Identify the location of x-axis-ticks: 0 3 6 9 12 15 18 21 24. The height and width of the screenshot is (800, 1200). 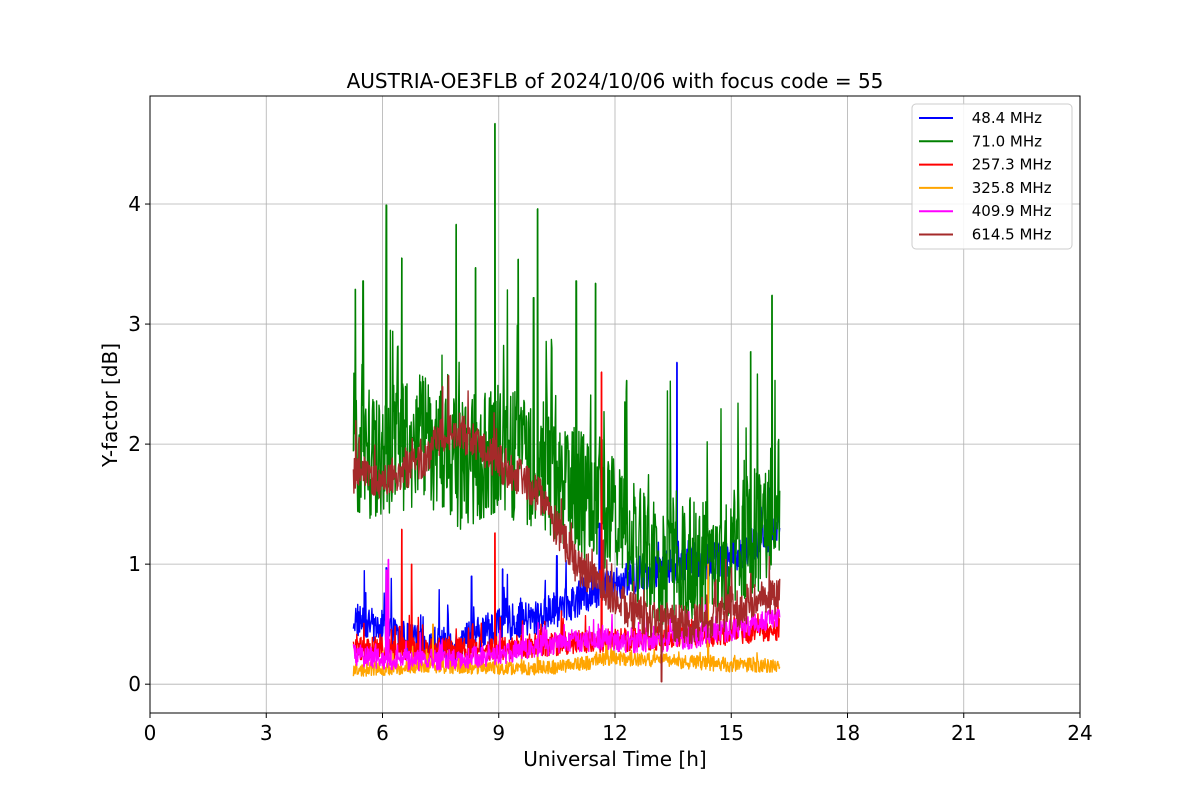
(618, 729).